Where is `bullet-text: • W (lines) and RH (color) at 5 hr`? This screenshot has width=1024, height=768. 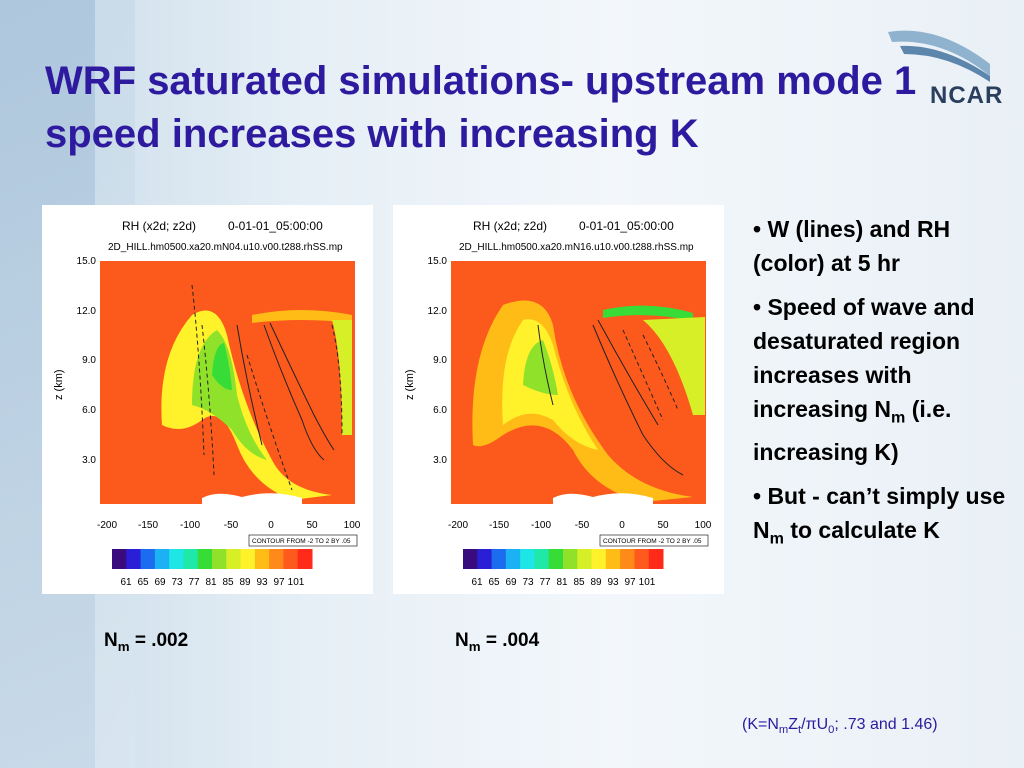 bullet-text: • W (lines) and RH (color) at 5 hr is located at coordinates (852, 246).